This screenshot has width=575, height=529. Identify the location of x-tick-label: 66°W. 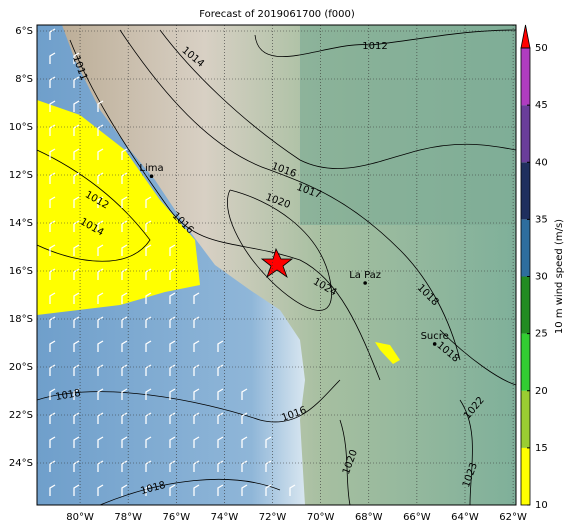
(417, 517).